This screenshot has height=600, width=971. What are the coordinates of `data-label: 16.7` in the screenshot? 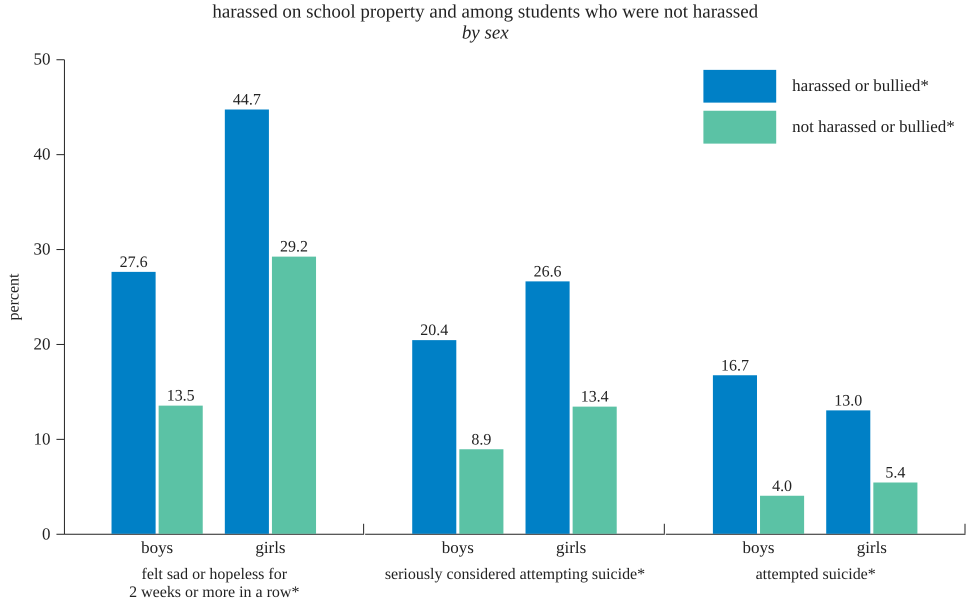 It's located at (734, 365).